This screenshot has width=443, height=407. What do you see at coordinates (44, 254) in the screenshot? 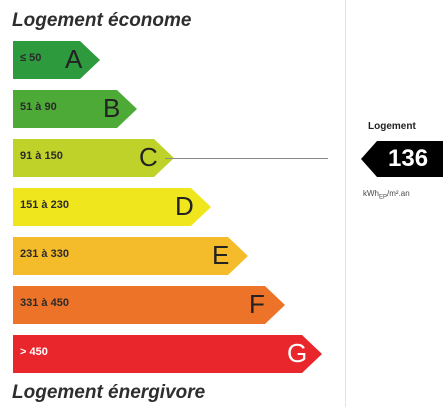
I see `class-range-e: 231 à 330` at bounding box center [44, 254].